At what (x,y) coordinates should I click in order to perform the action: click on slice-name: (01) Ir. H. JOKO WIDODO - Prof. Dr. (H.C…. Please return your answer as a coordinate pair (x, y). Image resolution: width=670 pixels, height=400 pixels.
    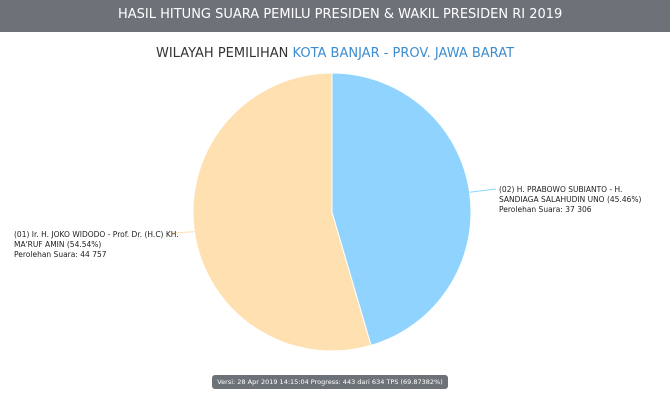
    Looking at the image, I should click on (96, 239).